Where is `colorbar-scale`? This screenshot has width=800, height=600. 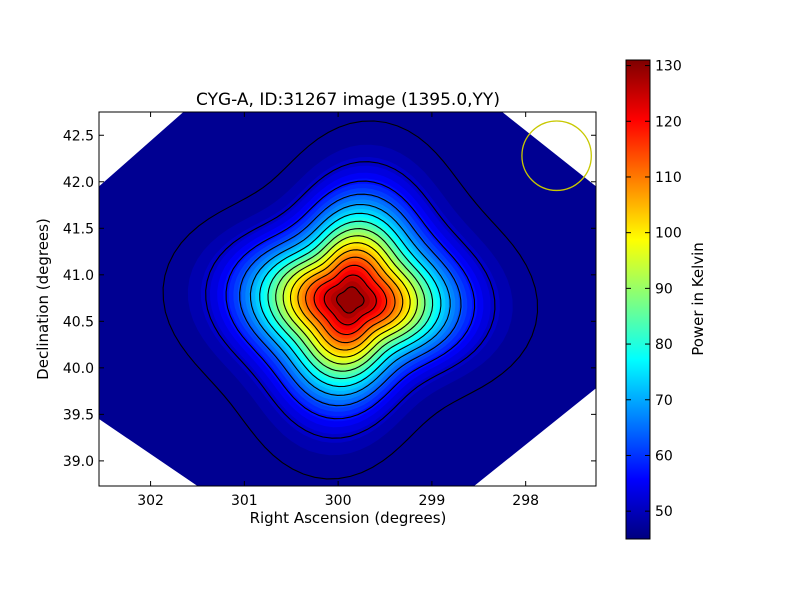
colorbar-scale is located at coordinates (638, 299).